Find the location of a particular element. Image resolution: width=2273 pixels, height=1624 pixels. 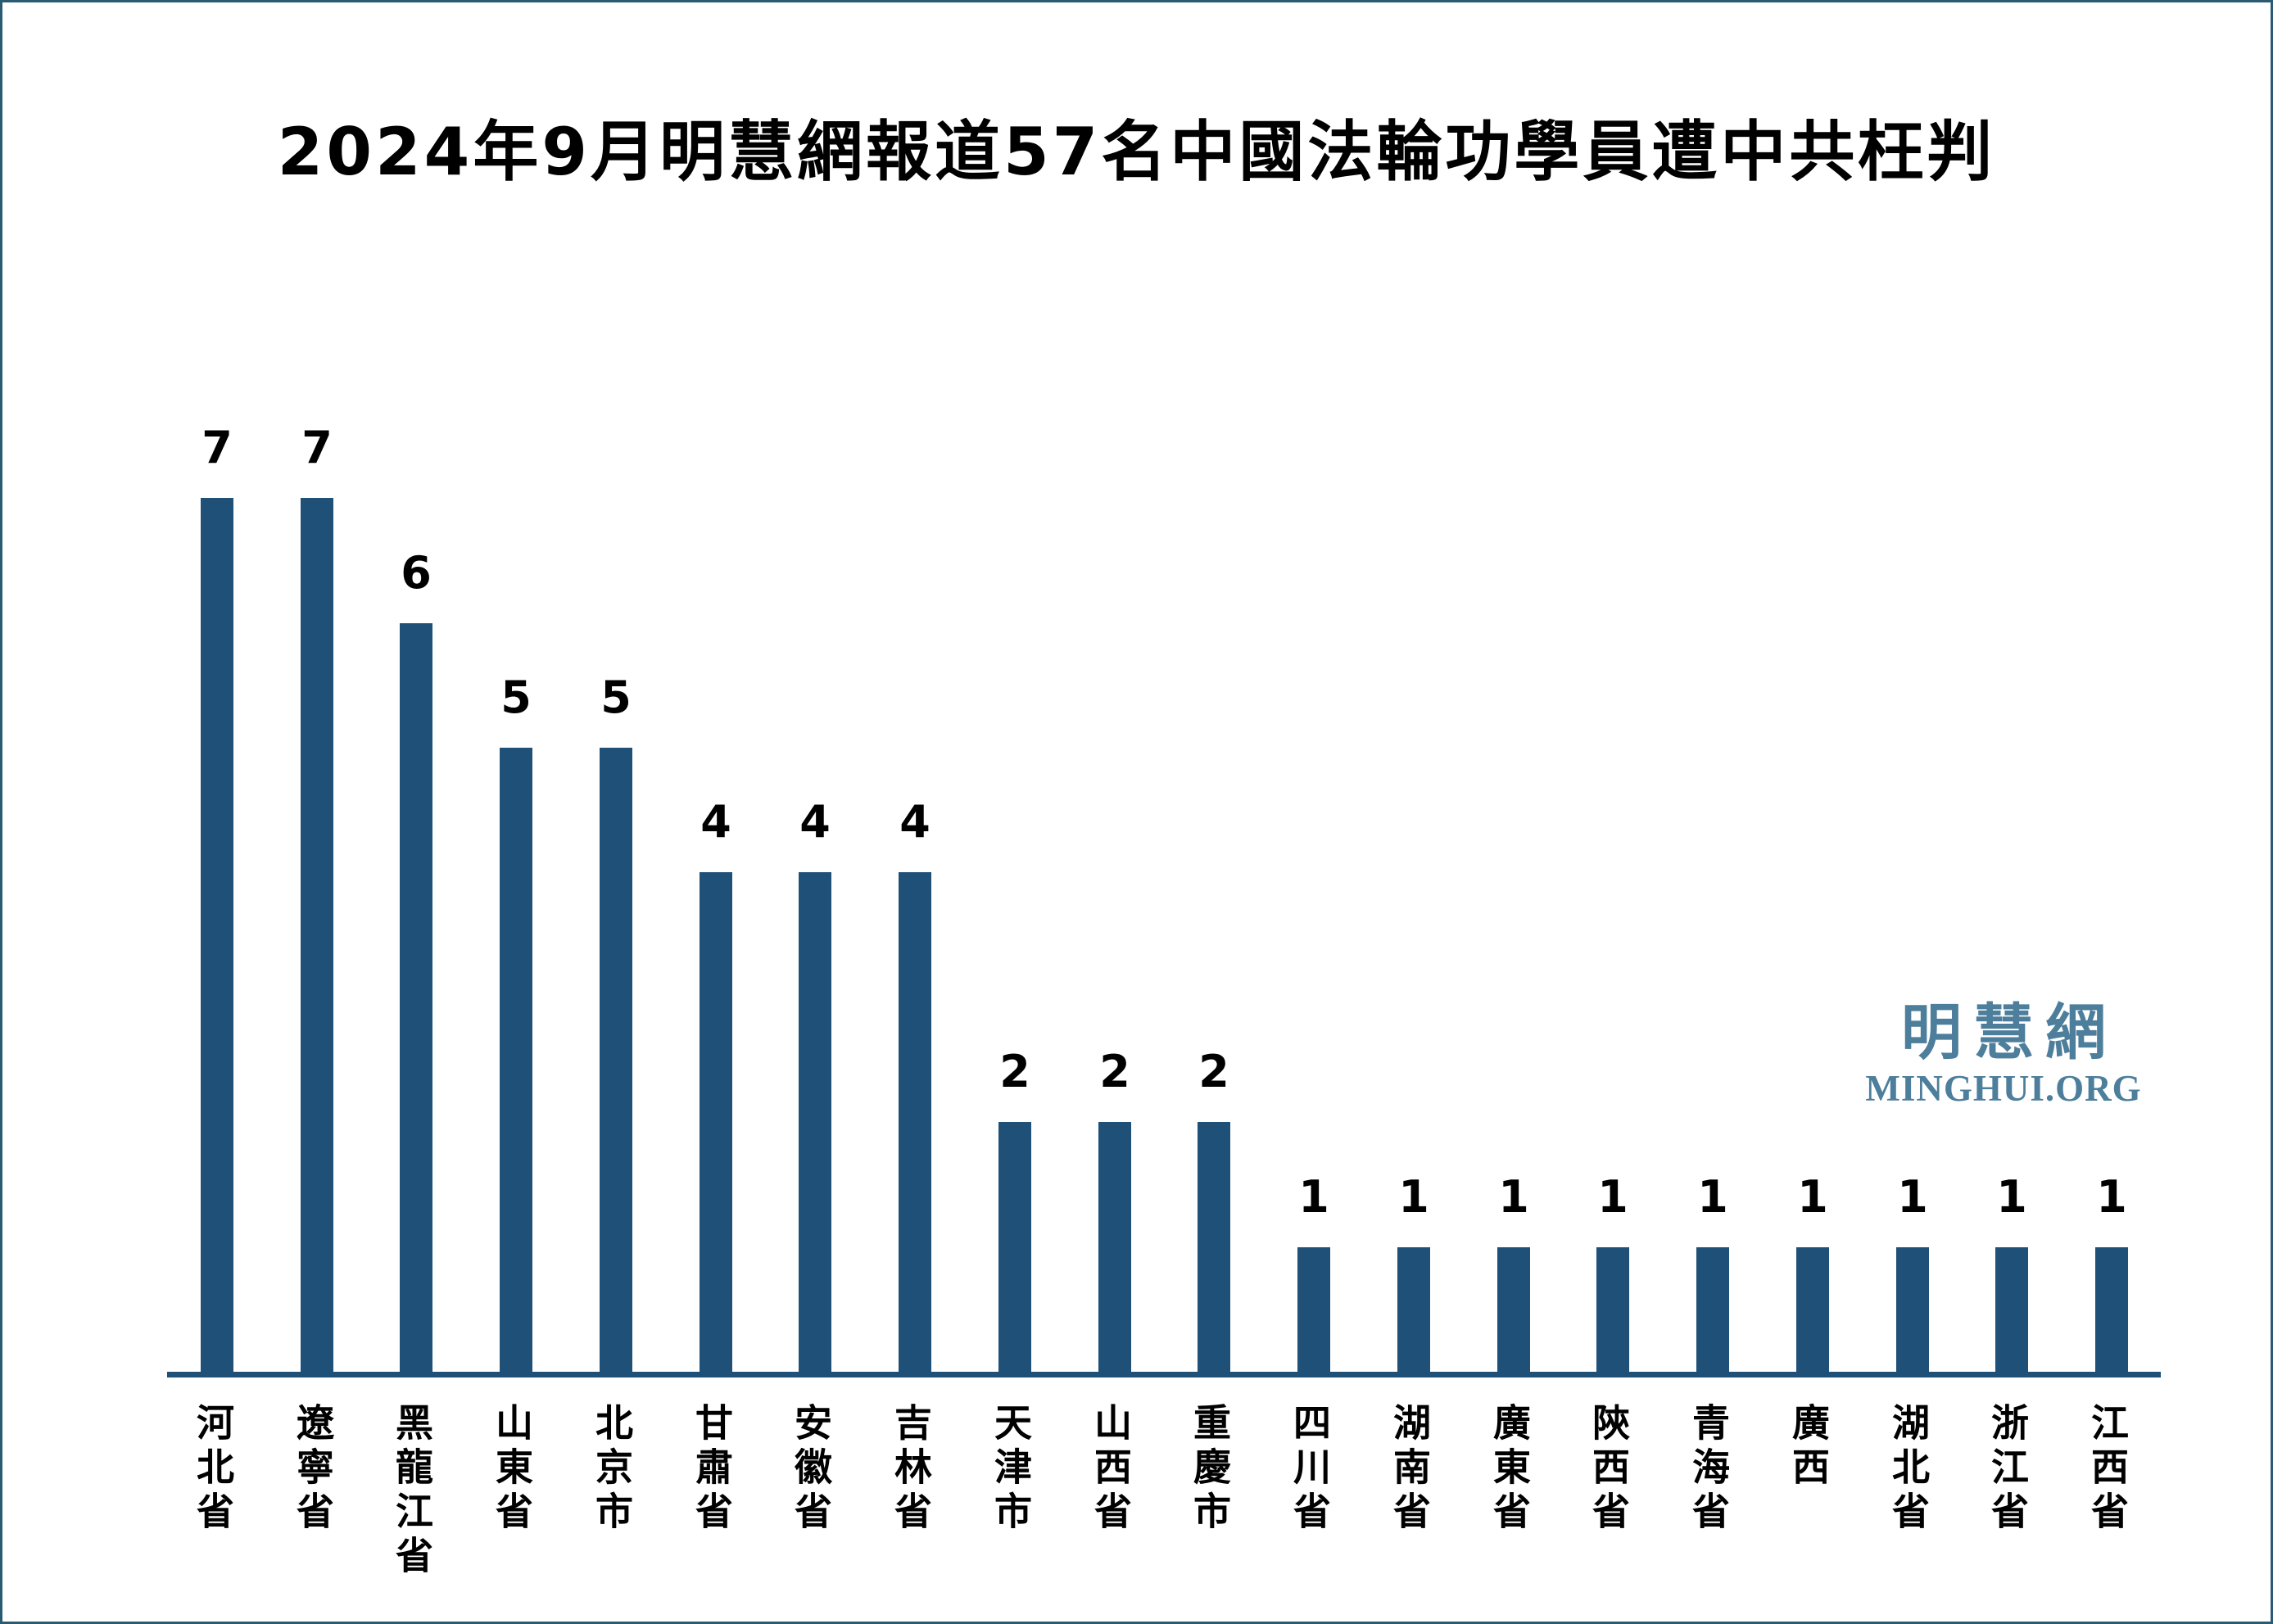

x-axis-label: 安徽省 is located at coordinates (811, 1470).